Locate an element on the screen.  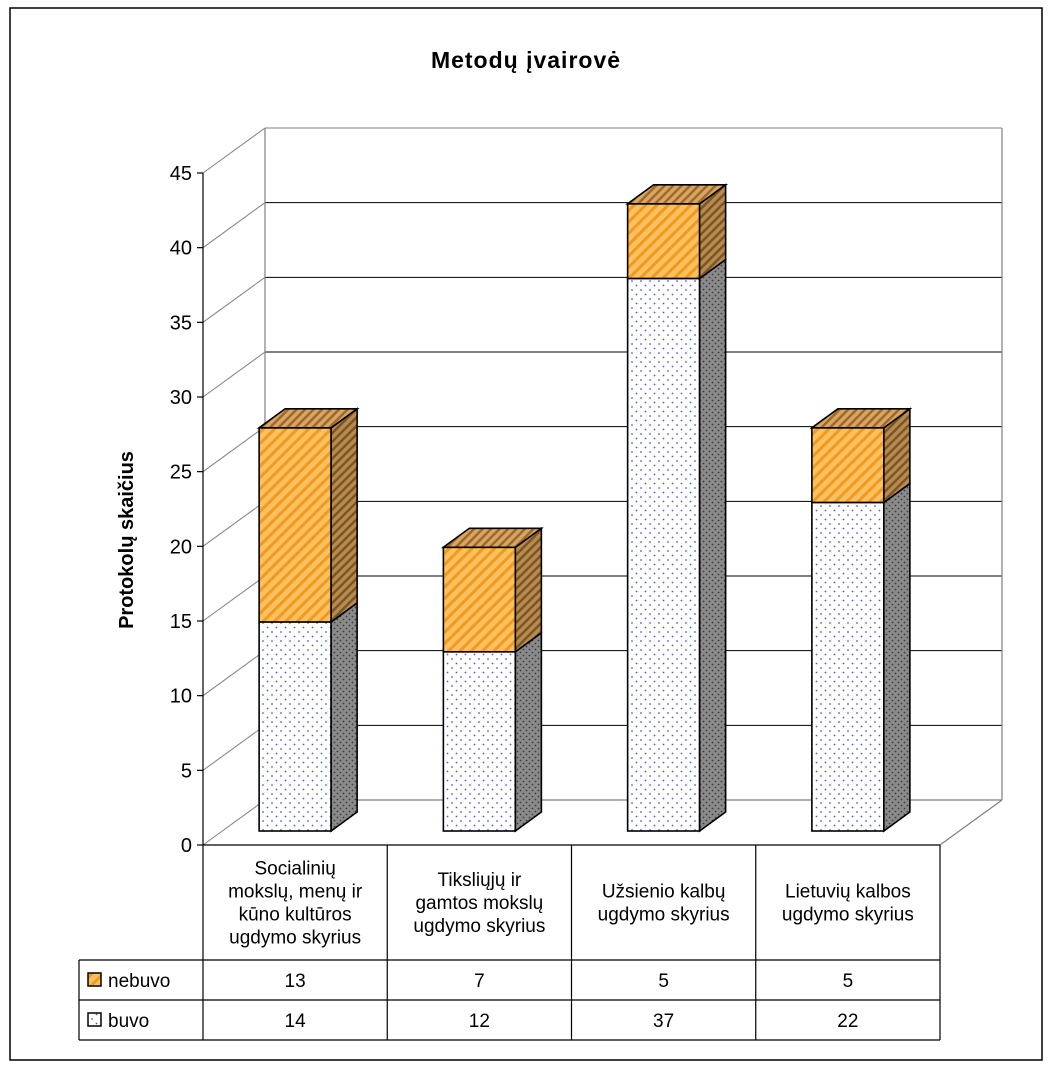
y-tick-label: 30 is located at coordinates (181, 398).